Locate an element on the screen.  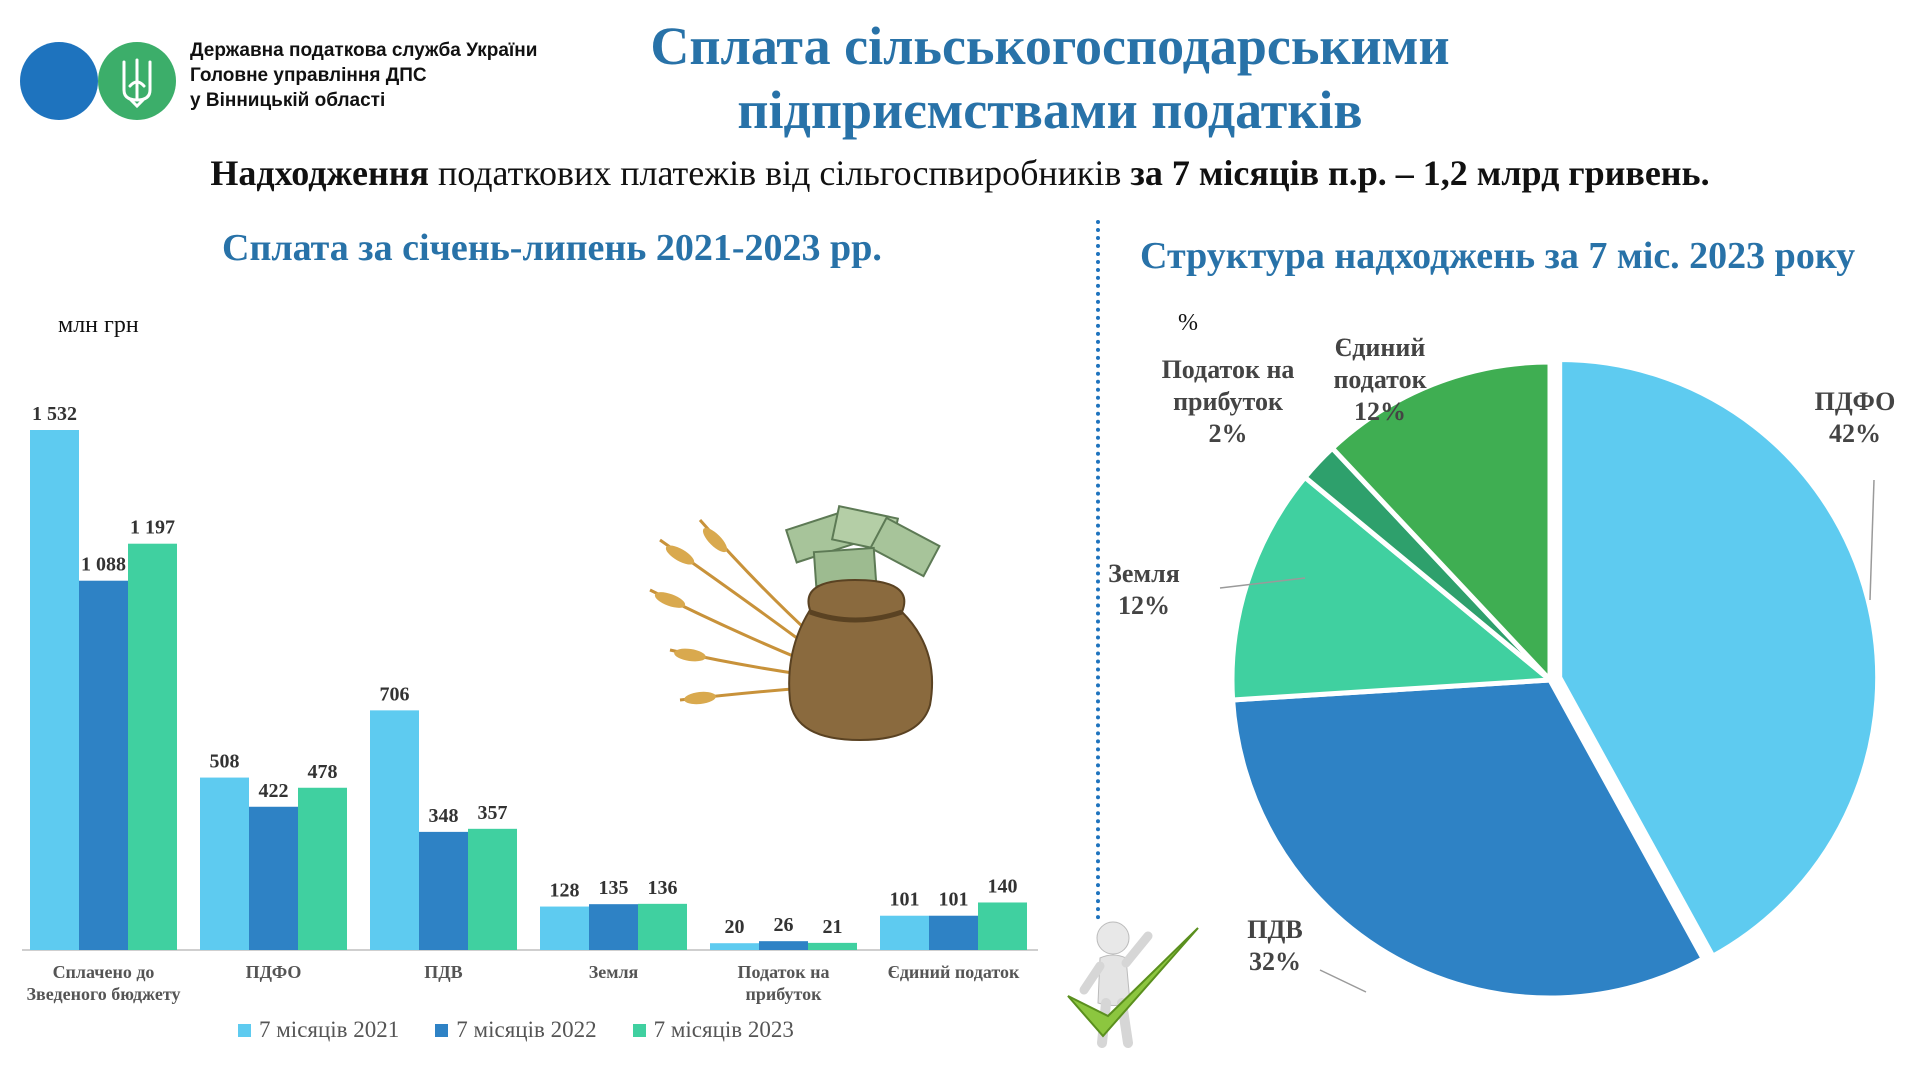
pie-chart-title: Структура надходжень за 7 міс. 2023 року is located at coordinates (1498, 256).